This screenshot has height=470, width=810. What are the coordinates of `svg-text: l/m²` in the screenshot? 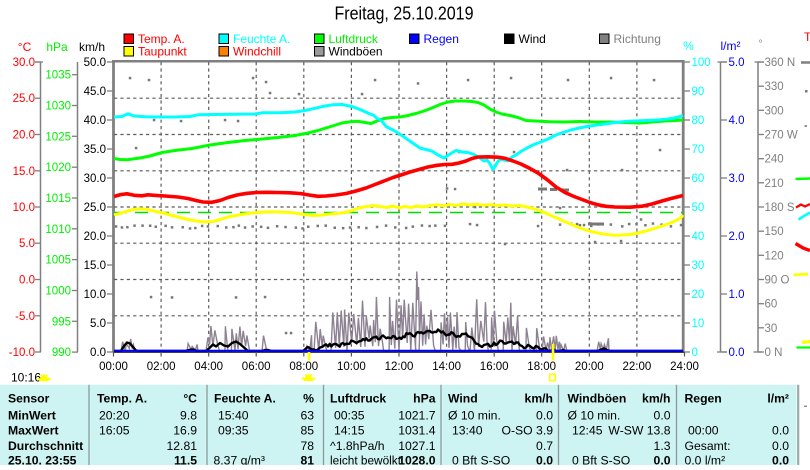 It's located at (778, 399).